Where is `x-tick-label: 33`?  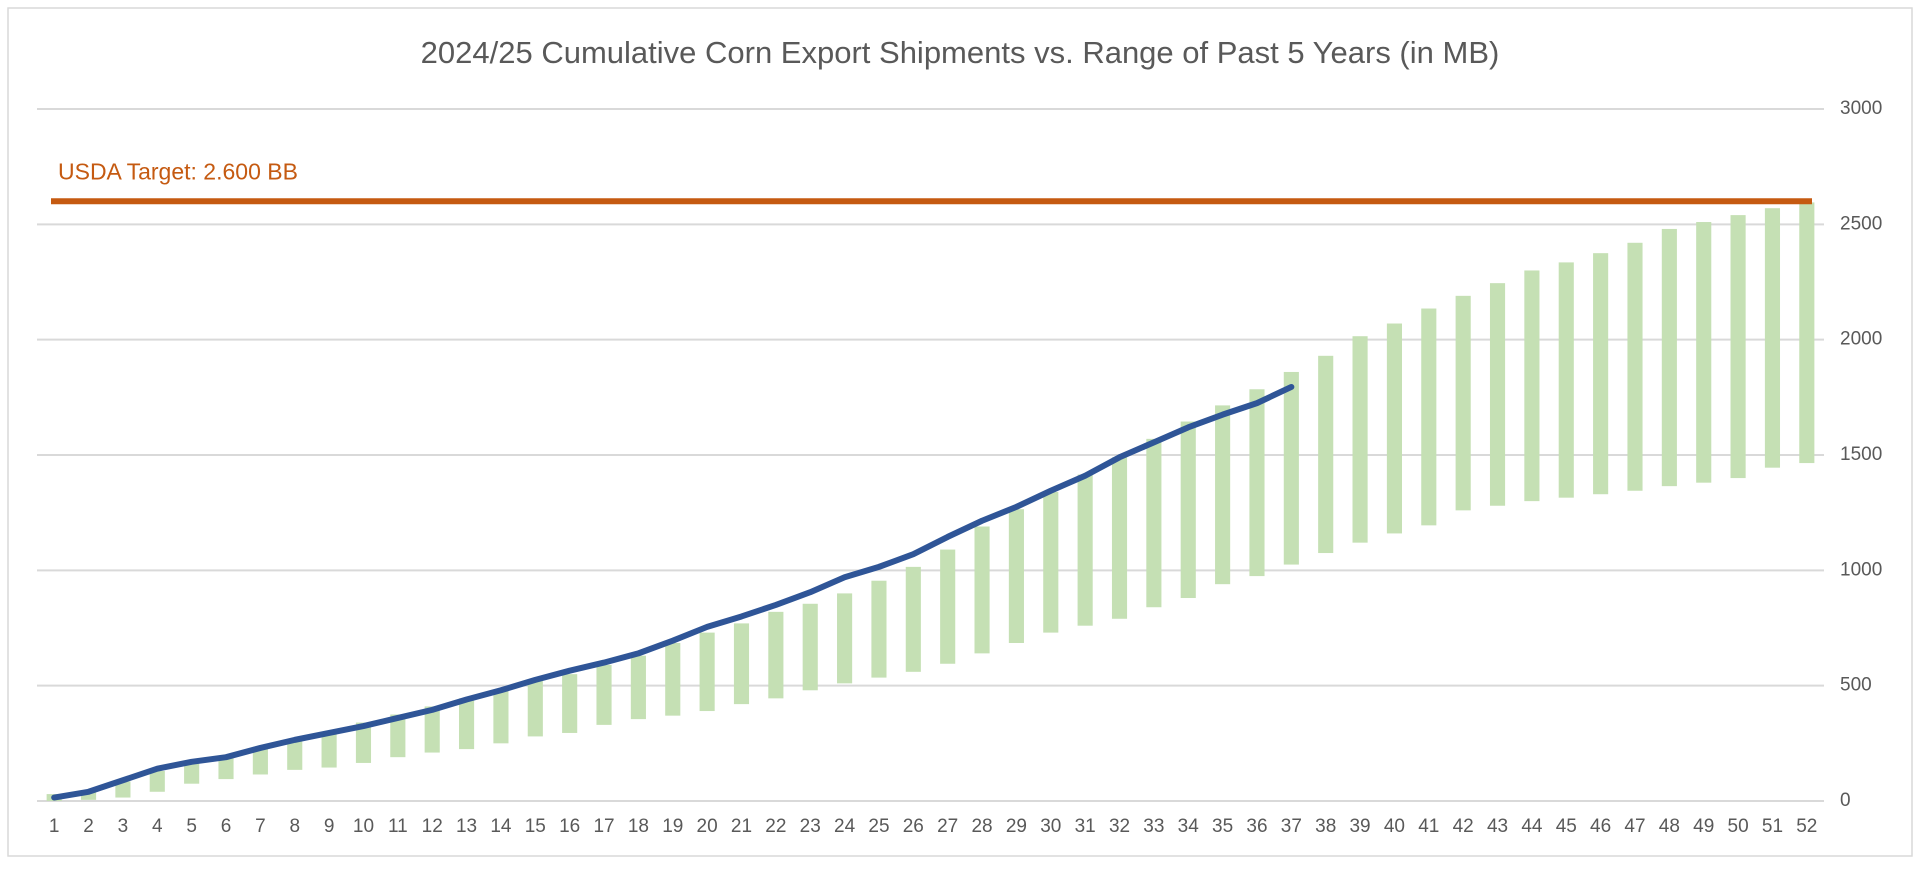 x-tick-label: 33 is located at coordinates (1153, 826).